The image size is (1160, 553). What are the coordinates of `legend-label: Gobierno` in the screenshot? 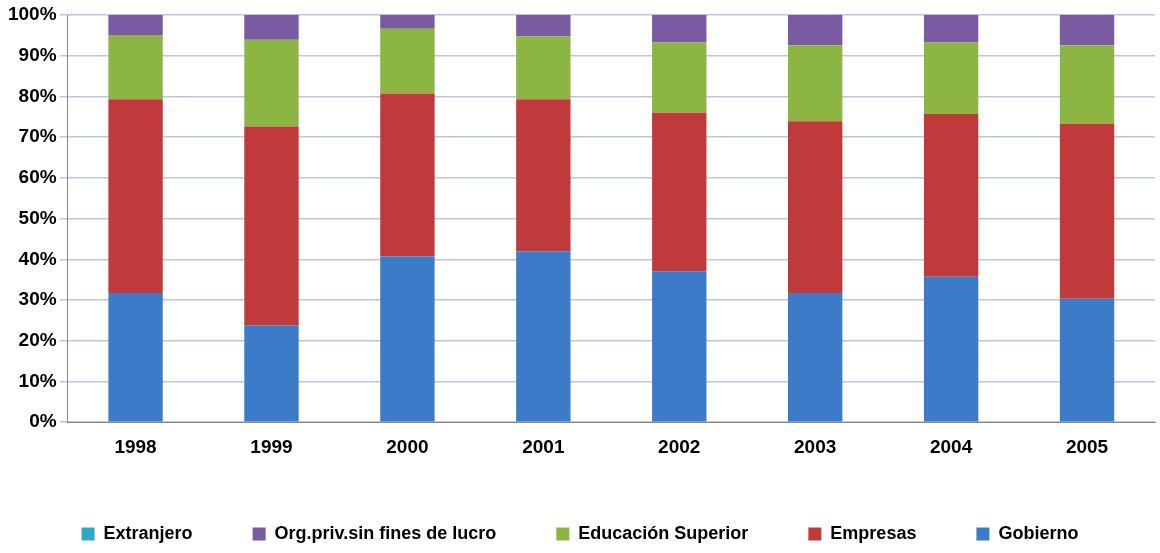 It's located at (1038, 532).